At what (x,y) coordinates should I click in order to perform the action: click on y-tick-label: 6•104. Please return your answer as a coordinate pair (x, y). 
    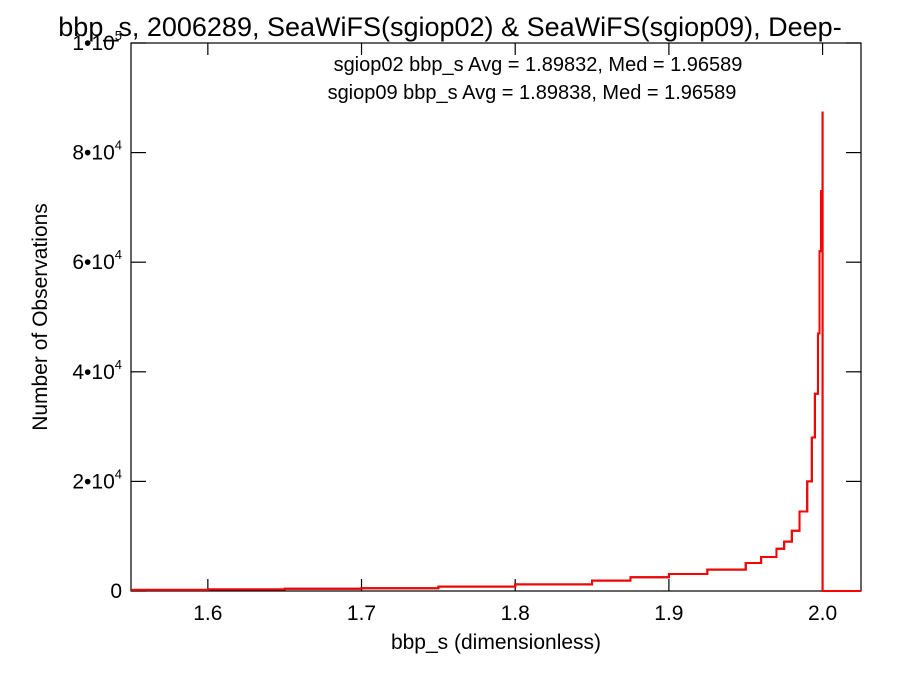
    Looking at the image, I should click on (97, 260).